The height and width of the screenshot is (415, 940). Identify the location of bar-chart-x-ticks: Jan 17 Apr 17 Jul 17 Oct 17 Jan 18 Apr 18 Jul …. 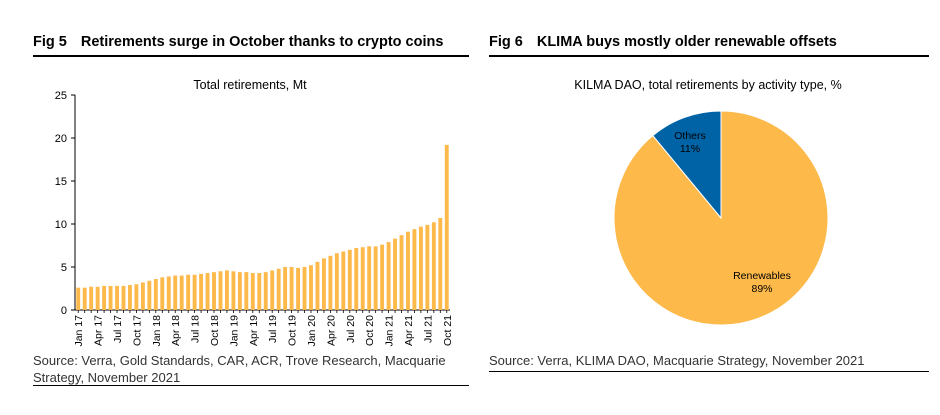
(263, 328).